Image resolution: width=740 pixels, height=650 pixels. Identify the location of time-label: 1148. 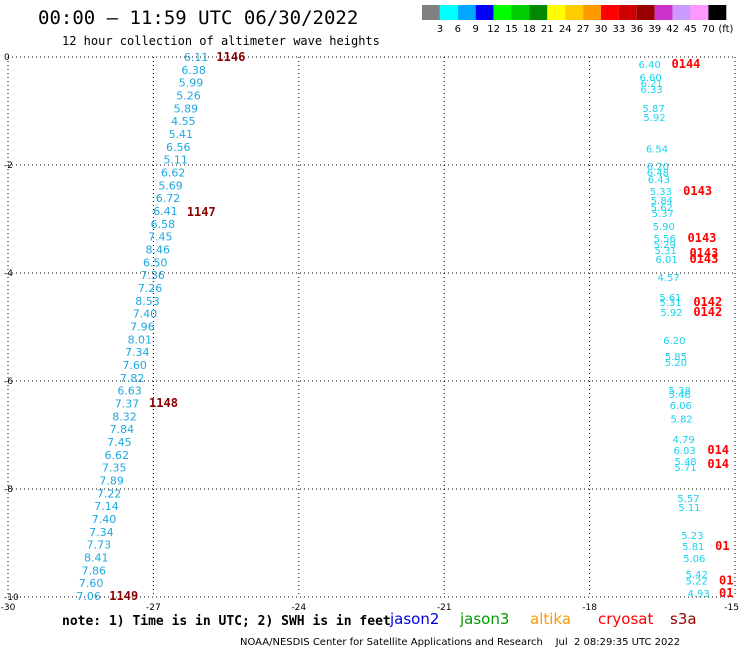
(163, 403).